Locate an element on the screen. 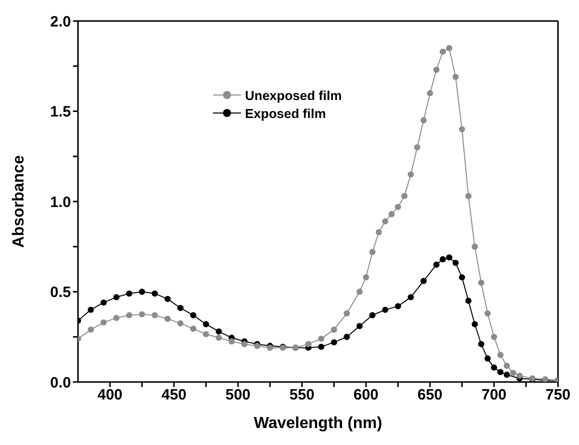 Image resolution: width=579 pixels, height=445 pixels. y-tick-label: 0.5 is located at coordinates (60, 293).